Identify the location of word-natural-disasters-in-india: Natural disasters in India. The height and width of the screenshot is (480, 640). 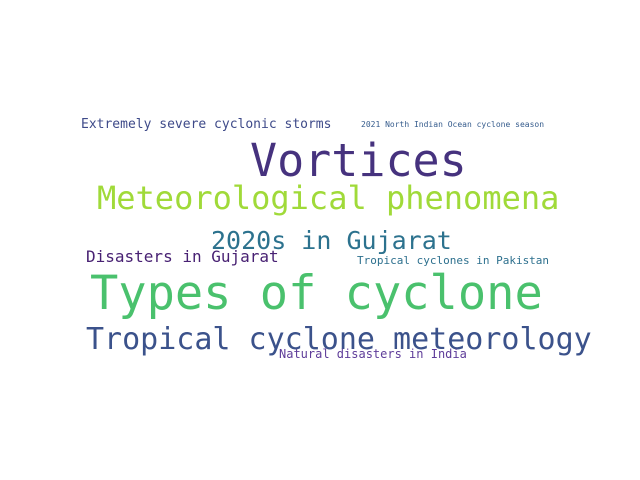
(373, 354).